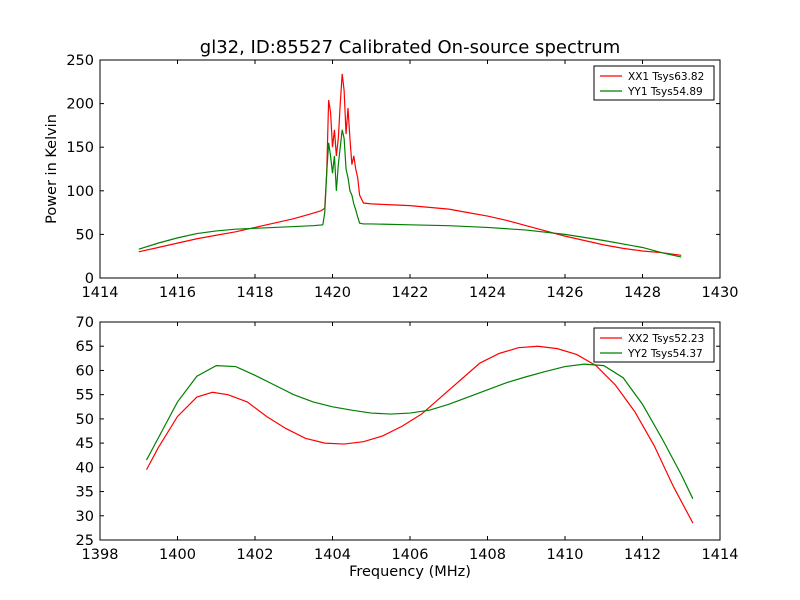 The width and height of the screenshot is (800, 600). What do you see at coordinates (487, 555) in the screenshot?
I see `x-tick-label: 1408` at bounding box center [487, 555].